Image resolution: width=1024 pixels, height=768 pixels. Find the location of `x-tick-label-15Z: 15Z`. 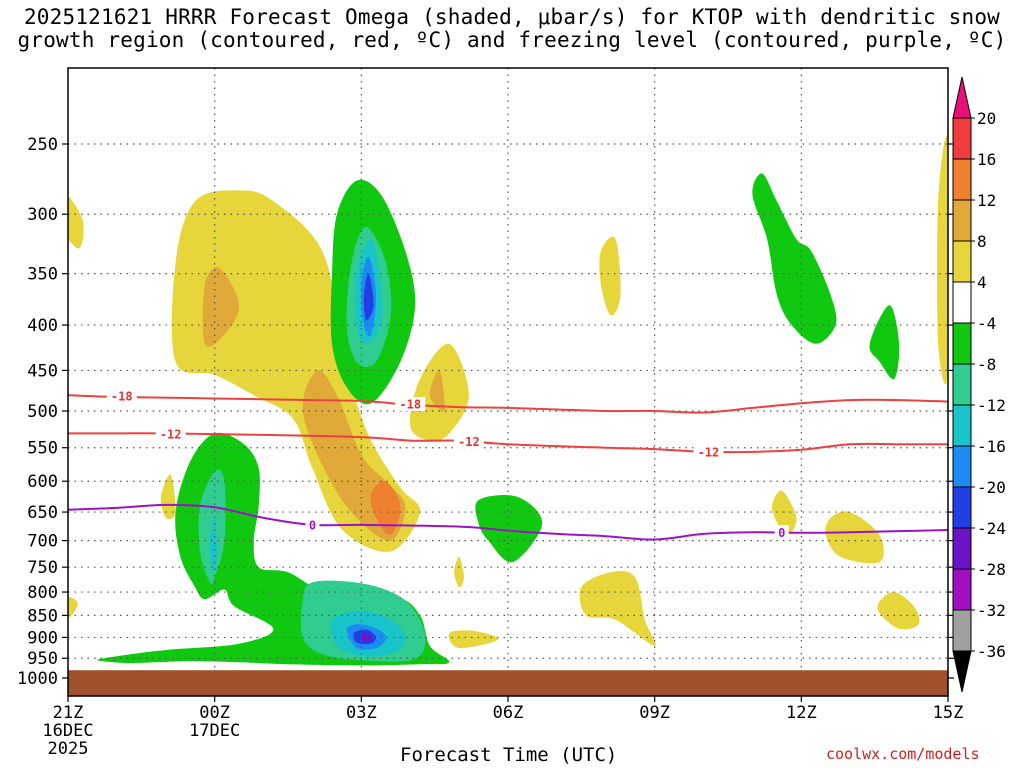

x-tick-label-15Z: 15Z is located at coordinates (948, 713).